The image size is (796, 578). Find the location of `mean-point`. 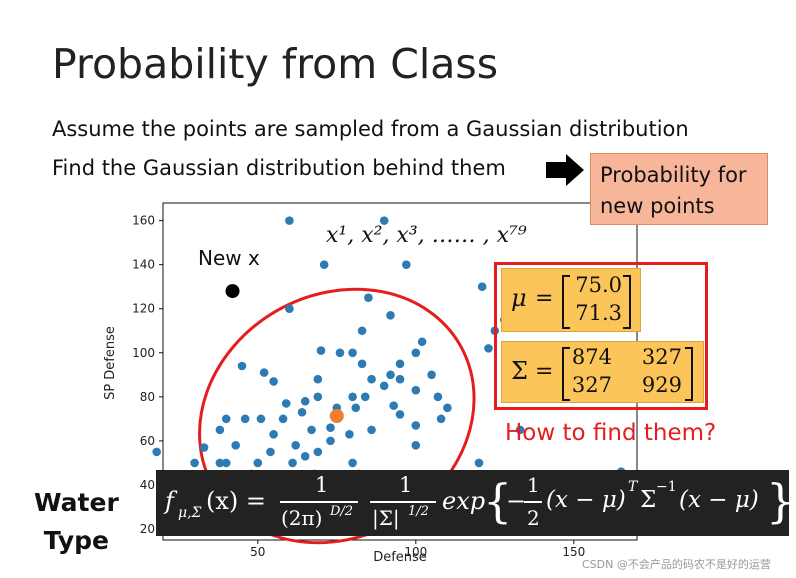

mean-point is located at coordinates (336, 415).